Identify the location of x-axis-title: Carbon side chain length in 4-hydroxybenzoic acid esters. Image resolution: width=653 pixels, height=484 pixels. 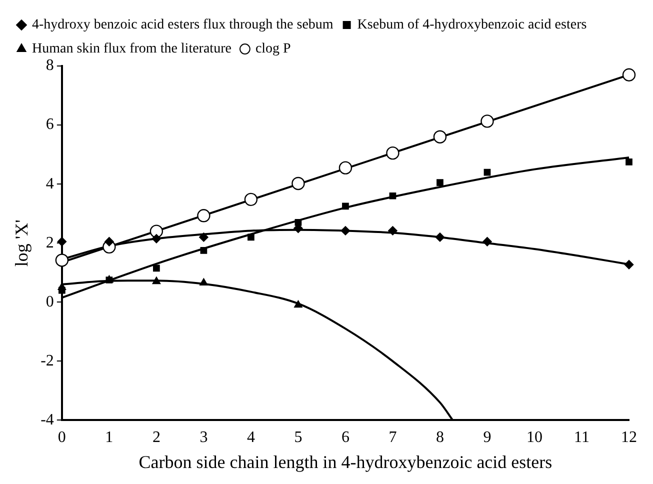
(345, 462).